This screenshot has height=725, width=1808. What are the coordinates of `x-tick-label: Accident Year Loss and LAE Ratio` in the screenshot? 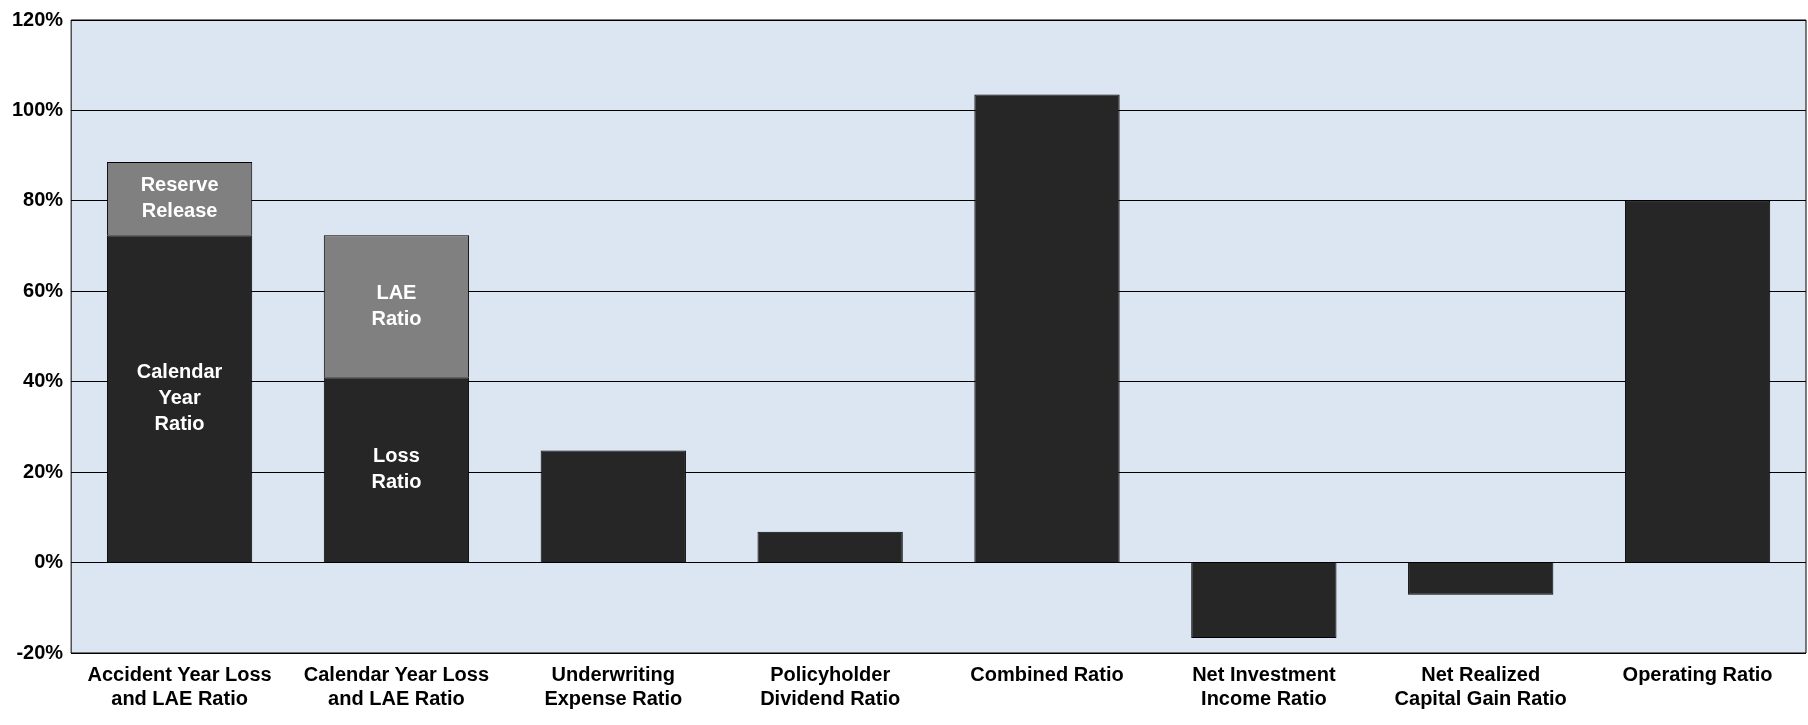 It's located at (179, 685).